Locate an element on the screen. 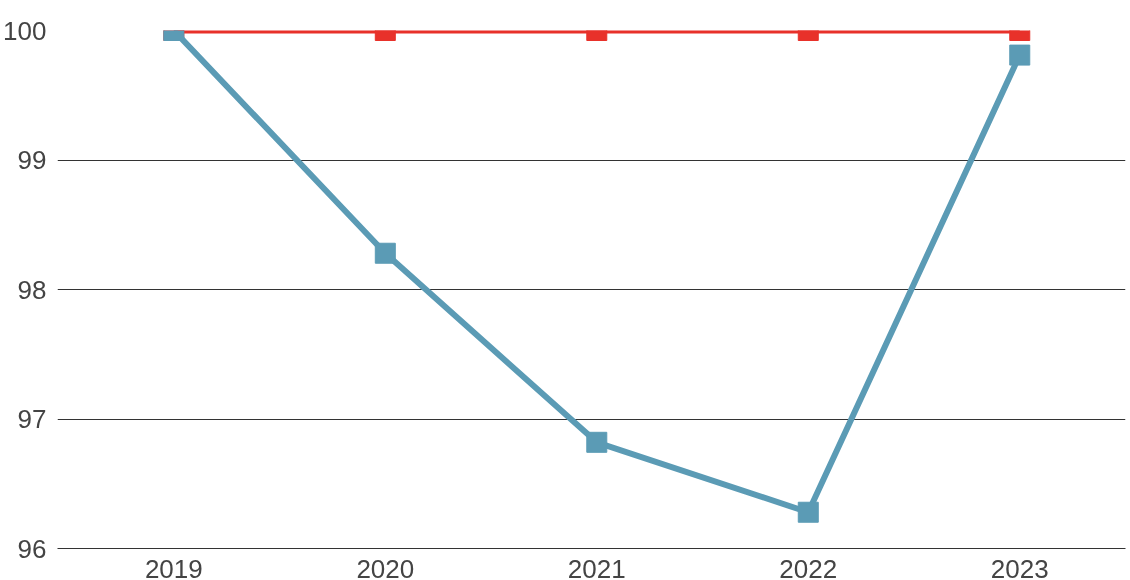 This screenshot has width=1130, height=580. x-tick-label: 2023 is located at coordinates (1019, 566).